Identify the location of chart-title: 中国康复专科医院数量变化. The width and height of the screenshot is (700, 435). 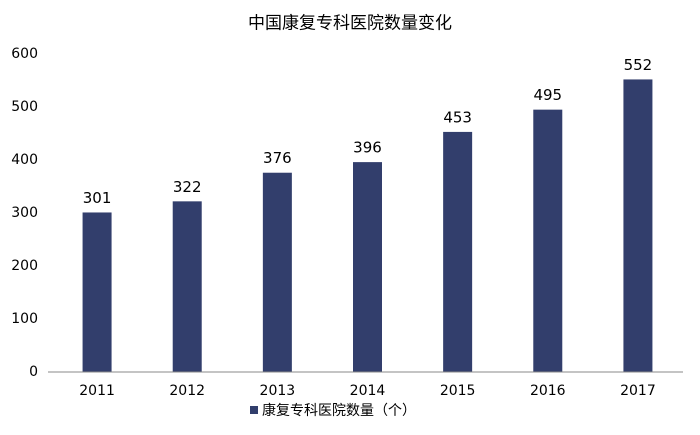
(350, 24).